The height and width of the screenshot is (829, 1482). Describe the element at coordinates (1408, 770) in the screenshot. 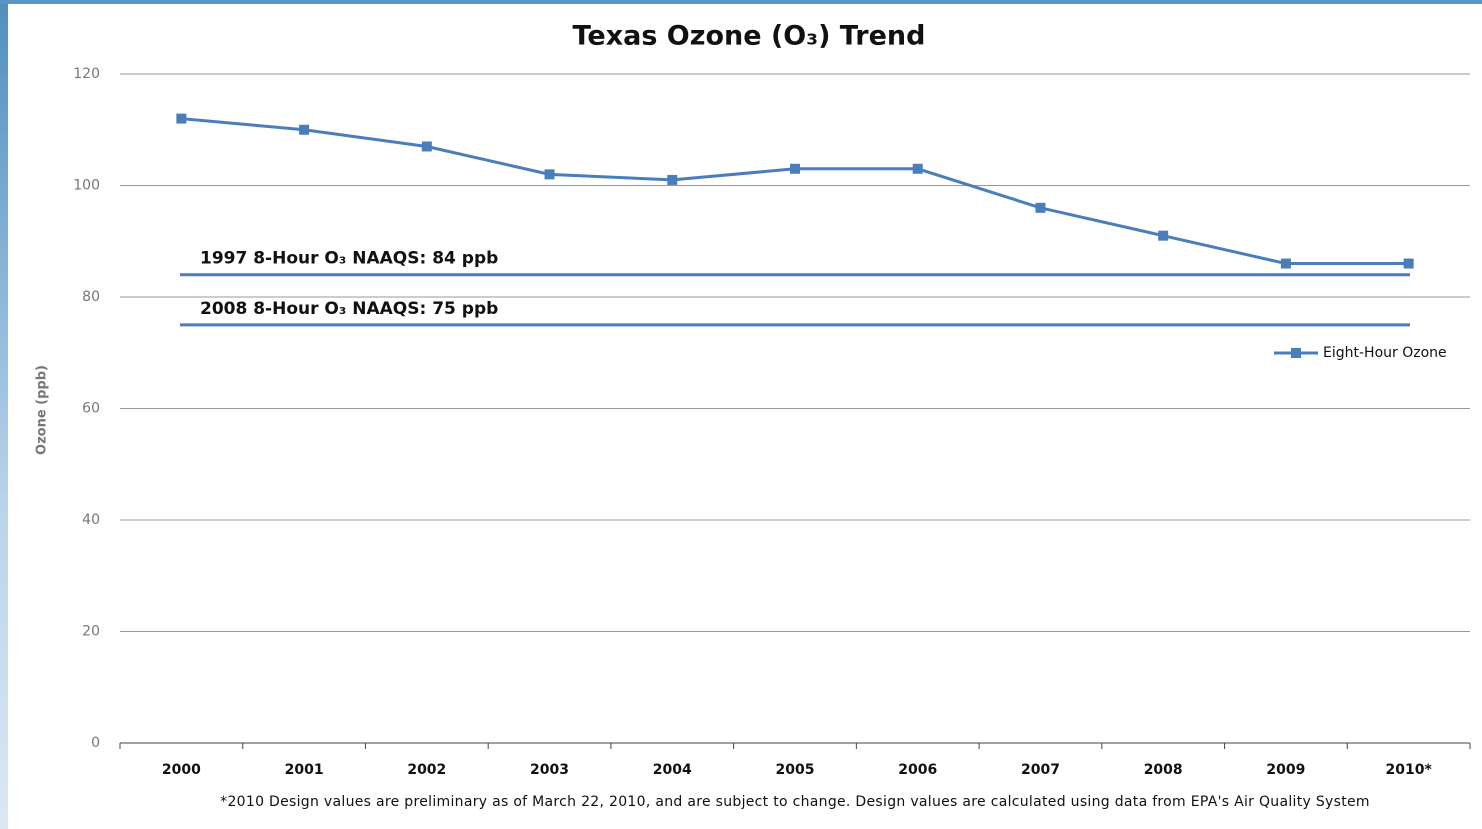

I see `x-tick-label: 2010*` at that location.